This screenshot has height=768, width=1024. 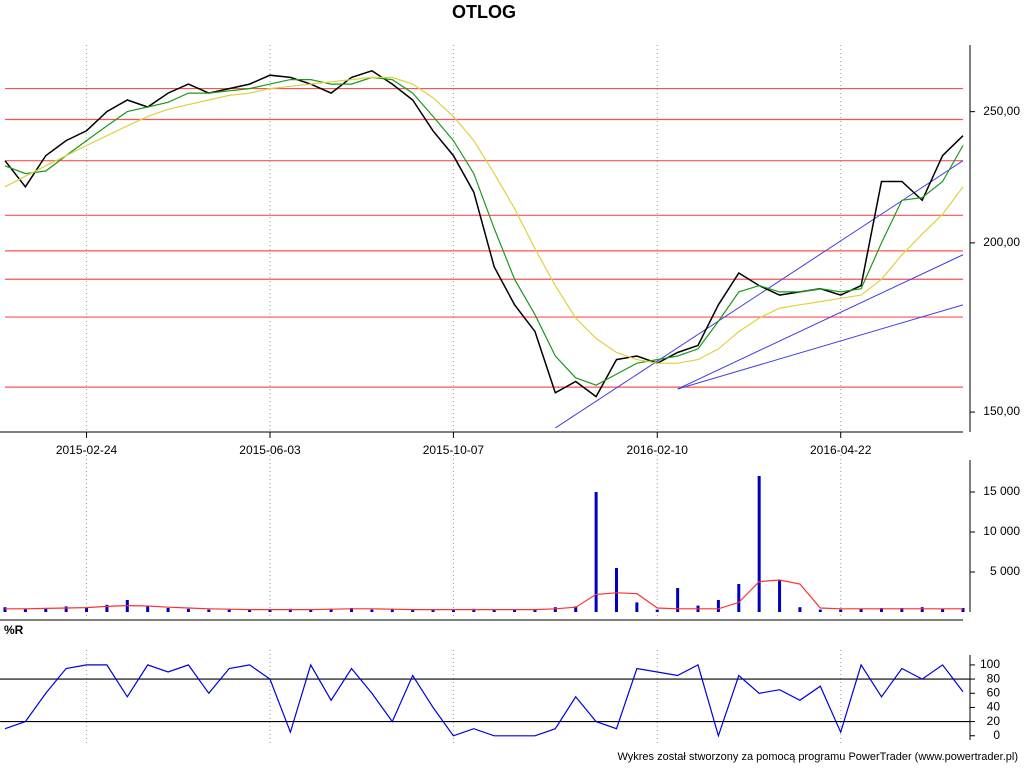 I want to click on y-tick-label: 5 000, so click(x=1005, y=571).